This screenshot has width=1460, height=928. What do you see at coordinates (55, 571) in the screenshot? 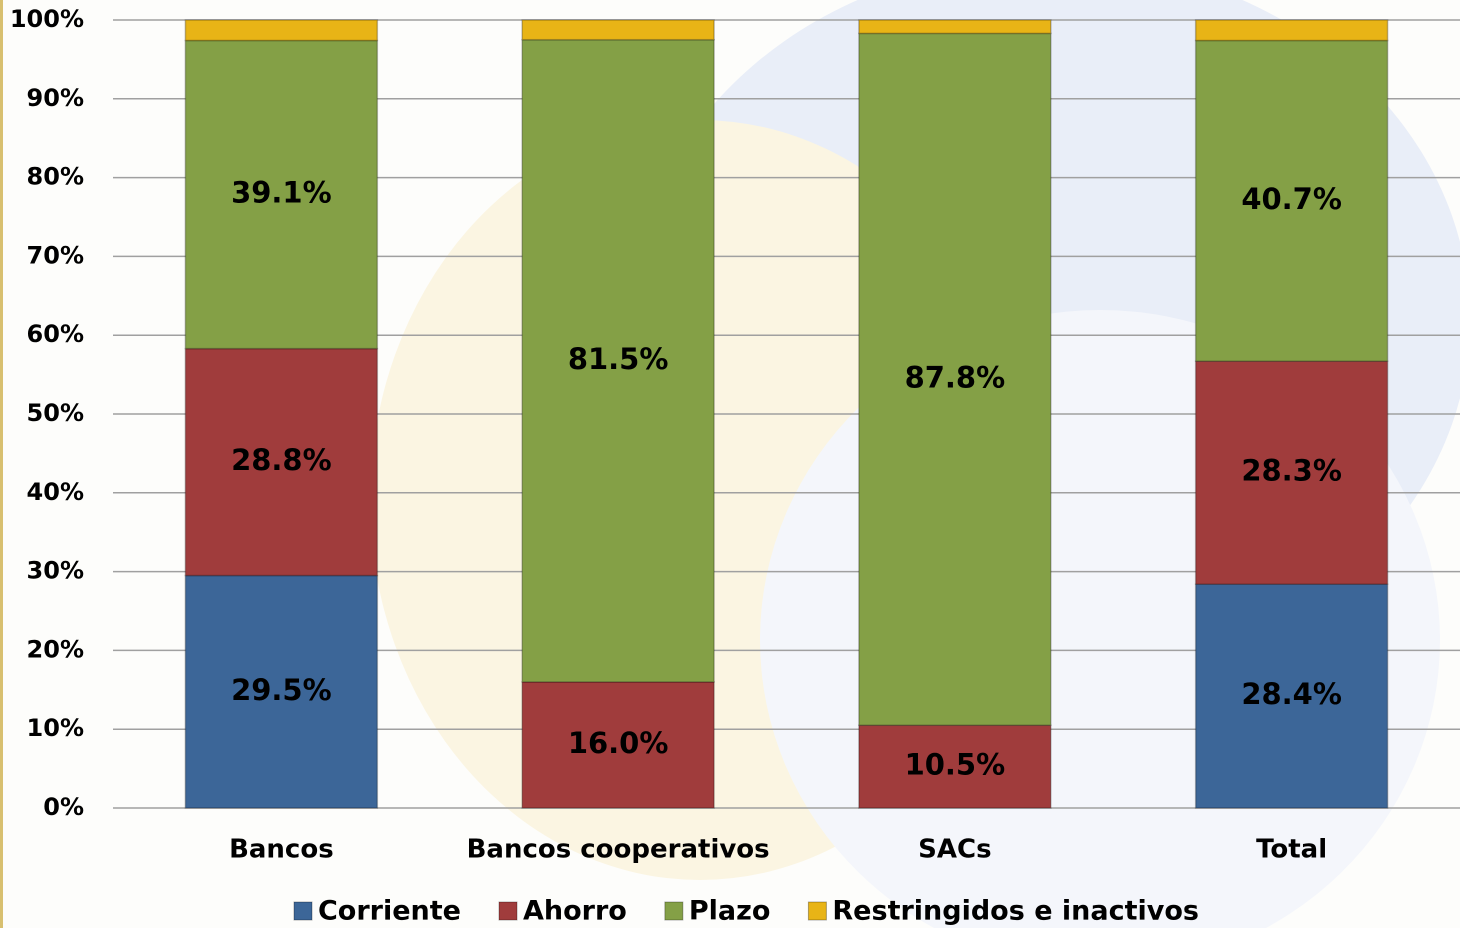
I see `y-tick-label: 30%` at bounding box center [55, 571].